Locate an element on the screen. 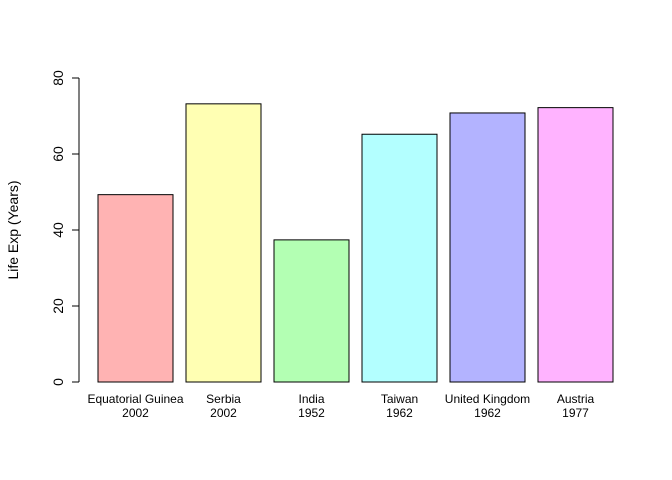  y-axis-title: Life Exp (Years) is located at coordinates (13, 229).